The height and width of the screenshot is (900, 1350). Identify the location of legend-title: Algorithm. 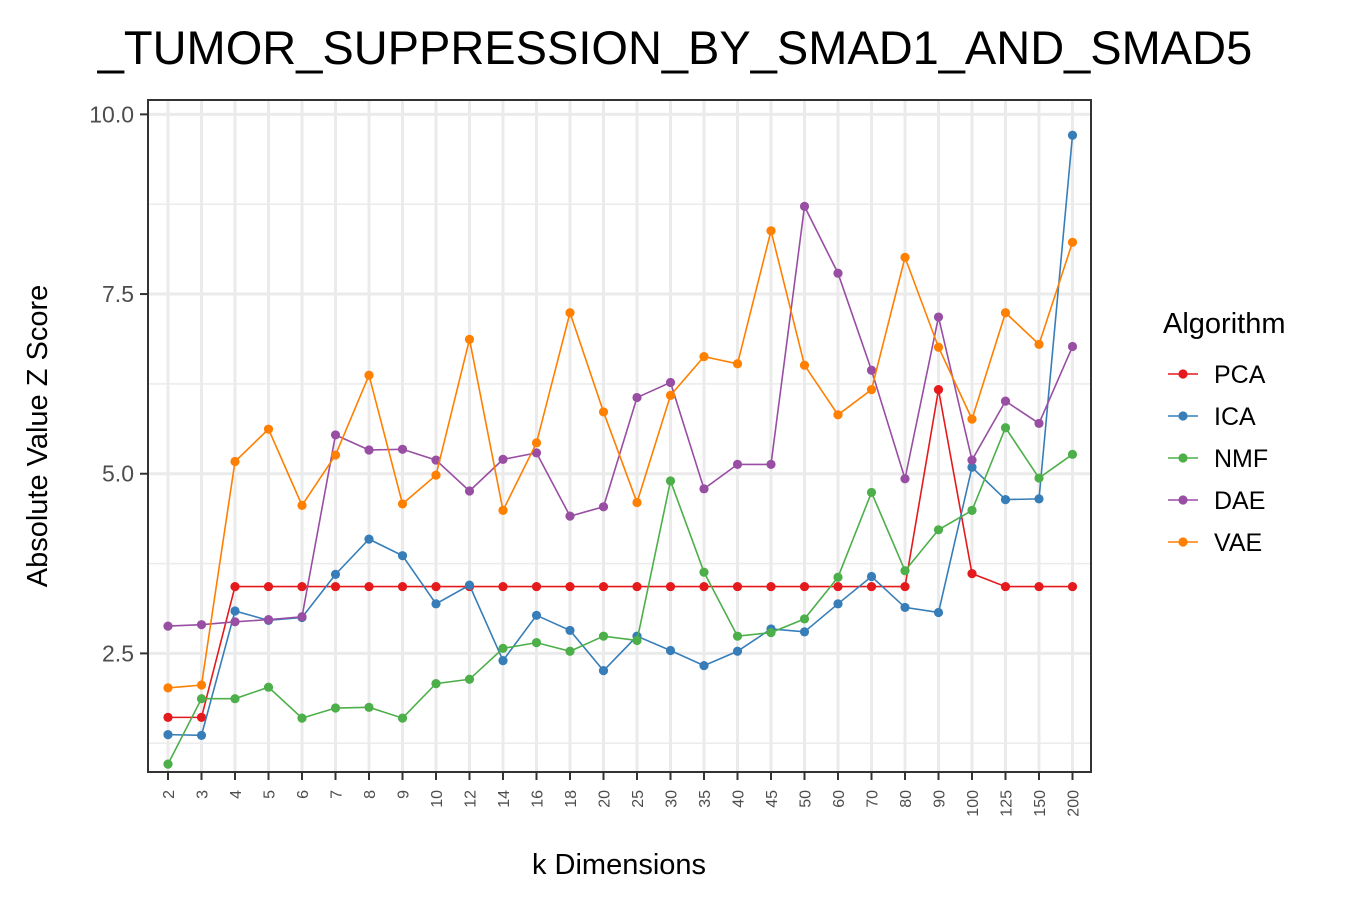
(1224, 324).